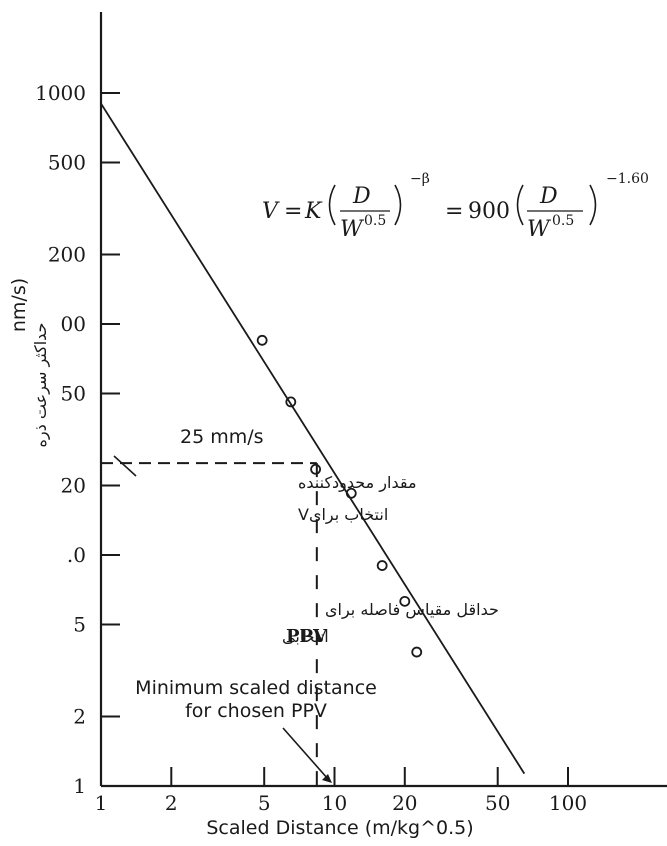 The image size is (667, 846). I want to click on min-distance-arrow, so click(305, 753).